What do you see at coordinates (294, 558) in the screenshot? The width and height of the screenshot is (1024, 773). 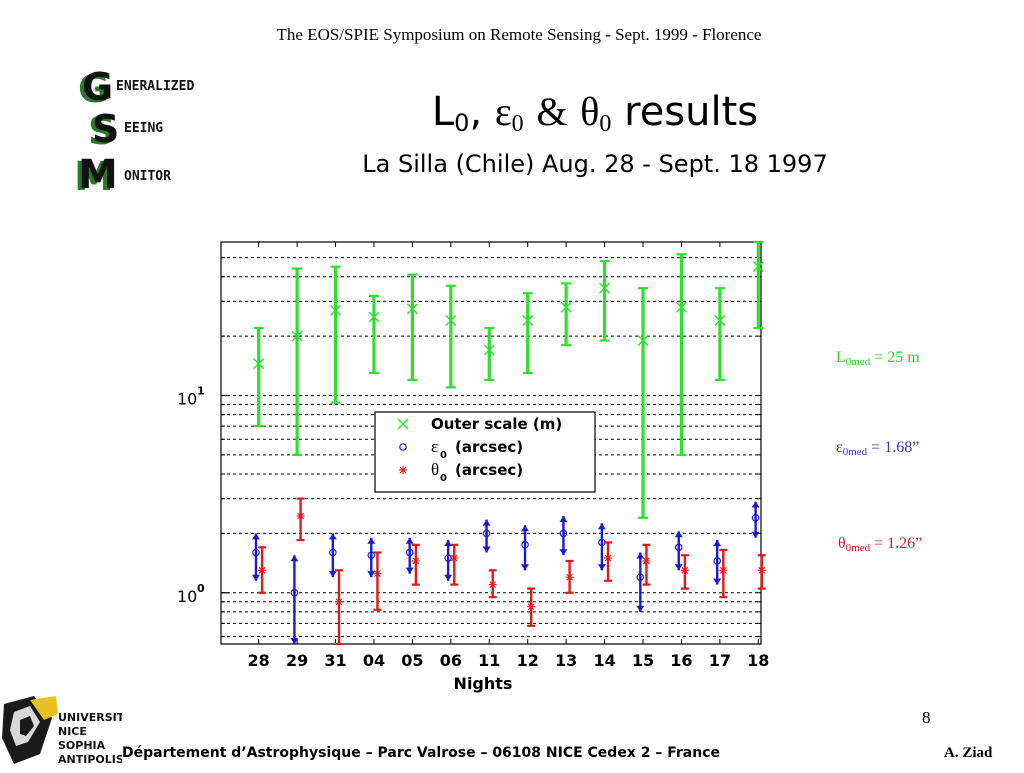 I see `series1-point-29-cap-top` at bounding box center [294, 558].